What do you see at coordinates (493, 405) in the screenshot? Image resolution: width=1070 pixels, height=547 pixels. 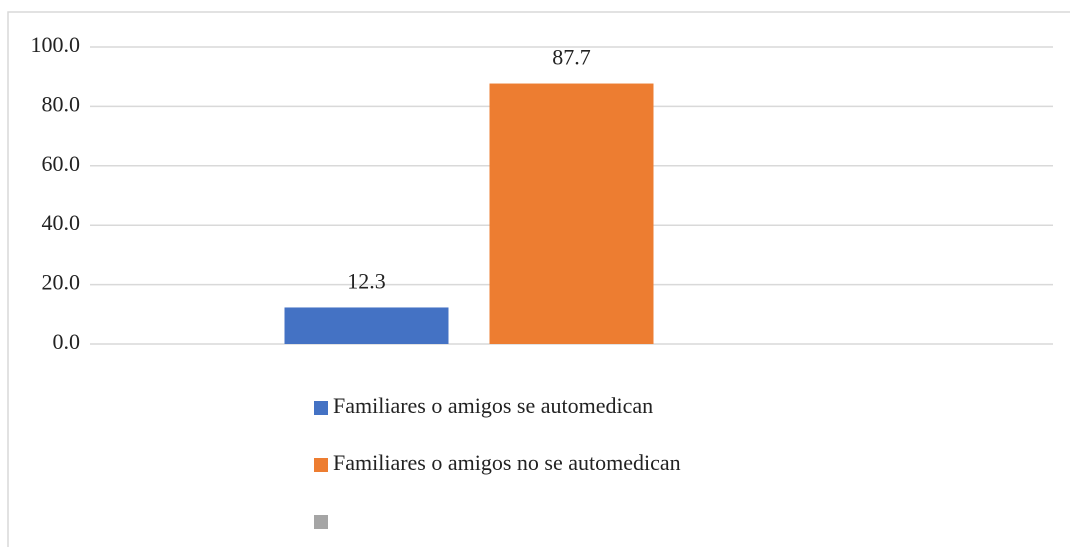 I see `legend-label: Familiares o amigos se automedican` at bounding box center [493, 405].